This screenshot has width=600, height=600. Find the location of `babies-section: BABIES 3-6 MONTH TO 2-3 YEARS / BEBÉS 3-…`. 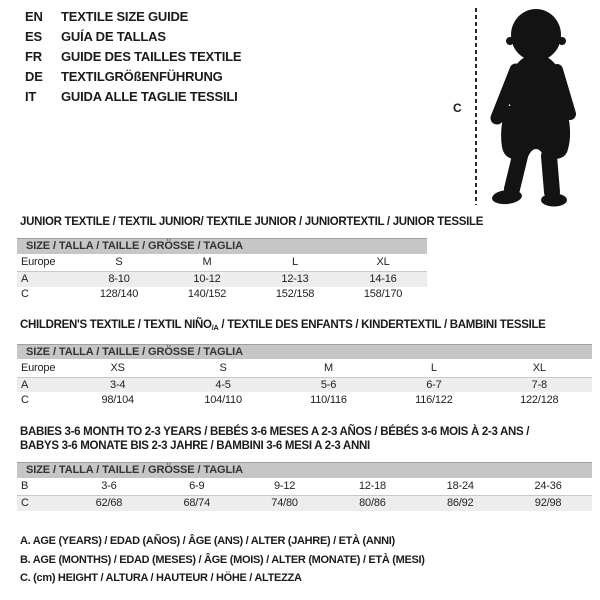

babies-section: BABIES 3-6 MONTH TO 2-3 YEARS / BEBÉS 3-… is located at coordinates (304, 468).